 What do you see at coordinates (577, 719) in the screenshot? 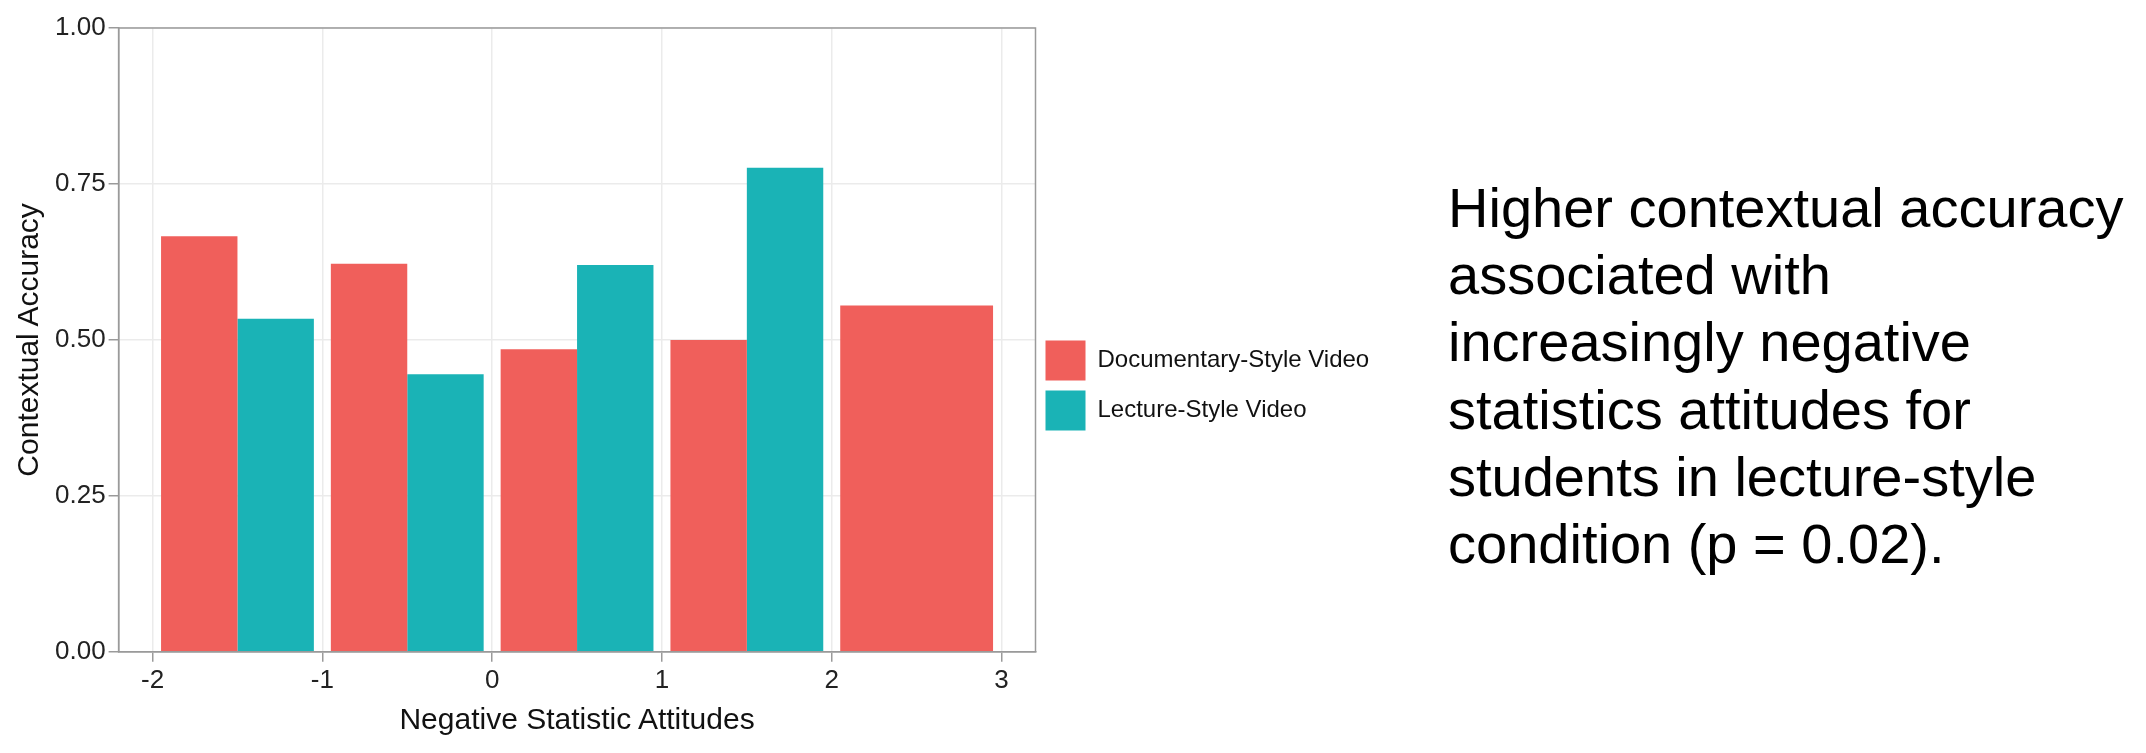
I see `x-axis-title: Negative Statistic Attitudes` at bounding box center [577, 719].